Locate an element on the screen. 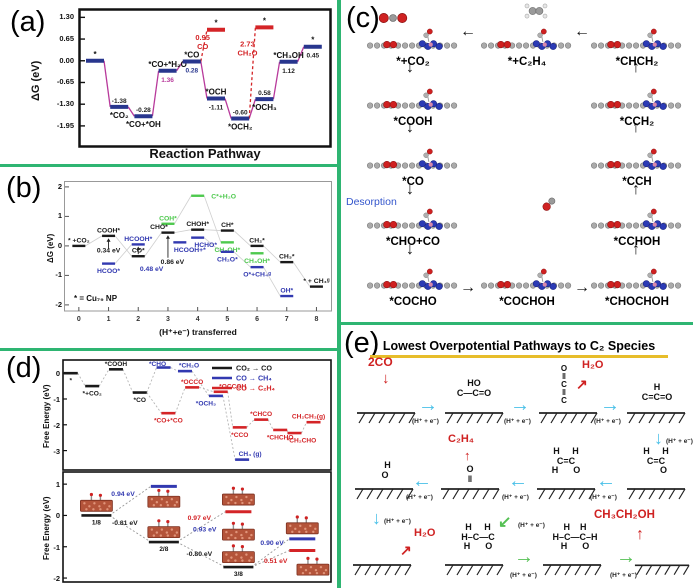 The height and width of the screenshot is (588, 693). arrow-cch-to-cch2: ↑ is located at coordinates (636, 127).